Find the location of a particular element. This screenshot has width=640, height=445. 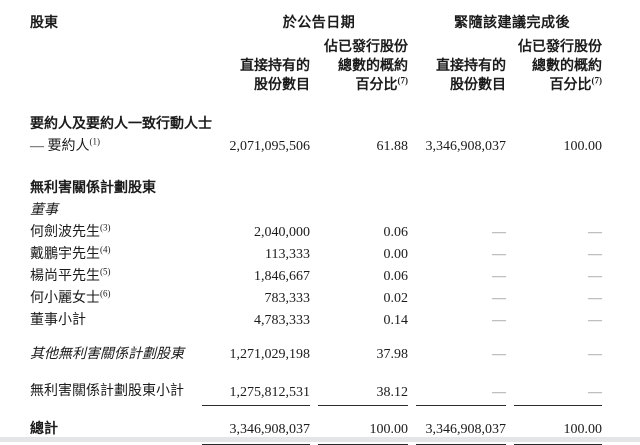

row-label: 董事小計 is located at coordinates (58, 320).